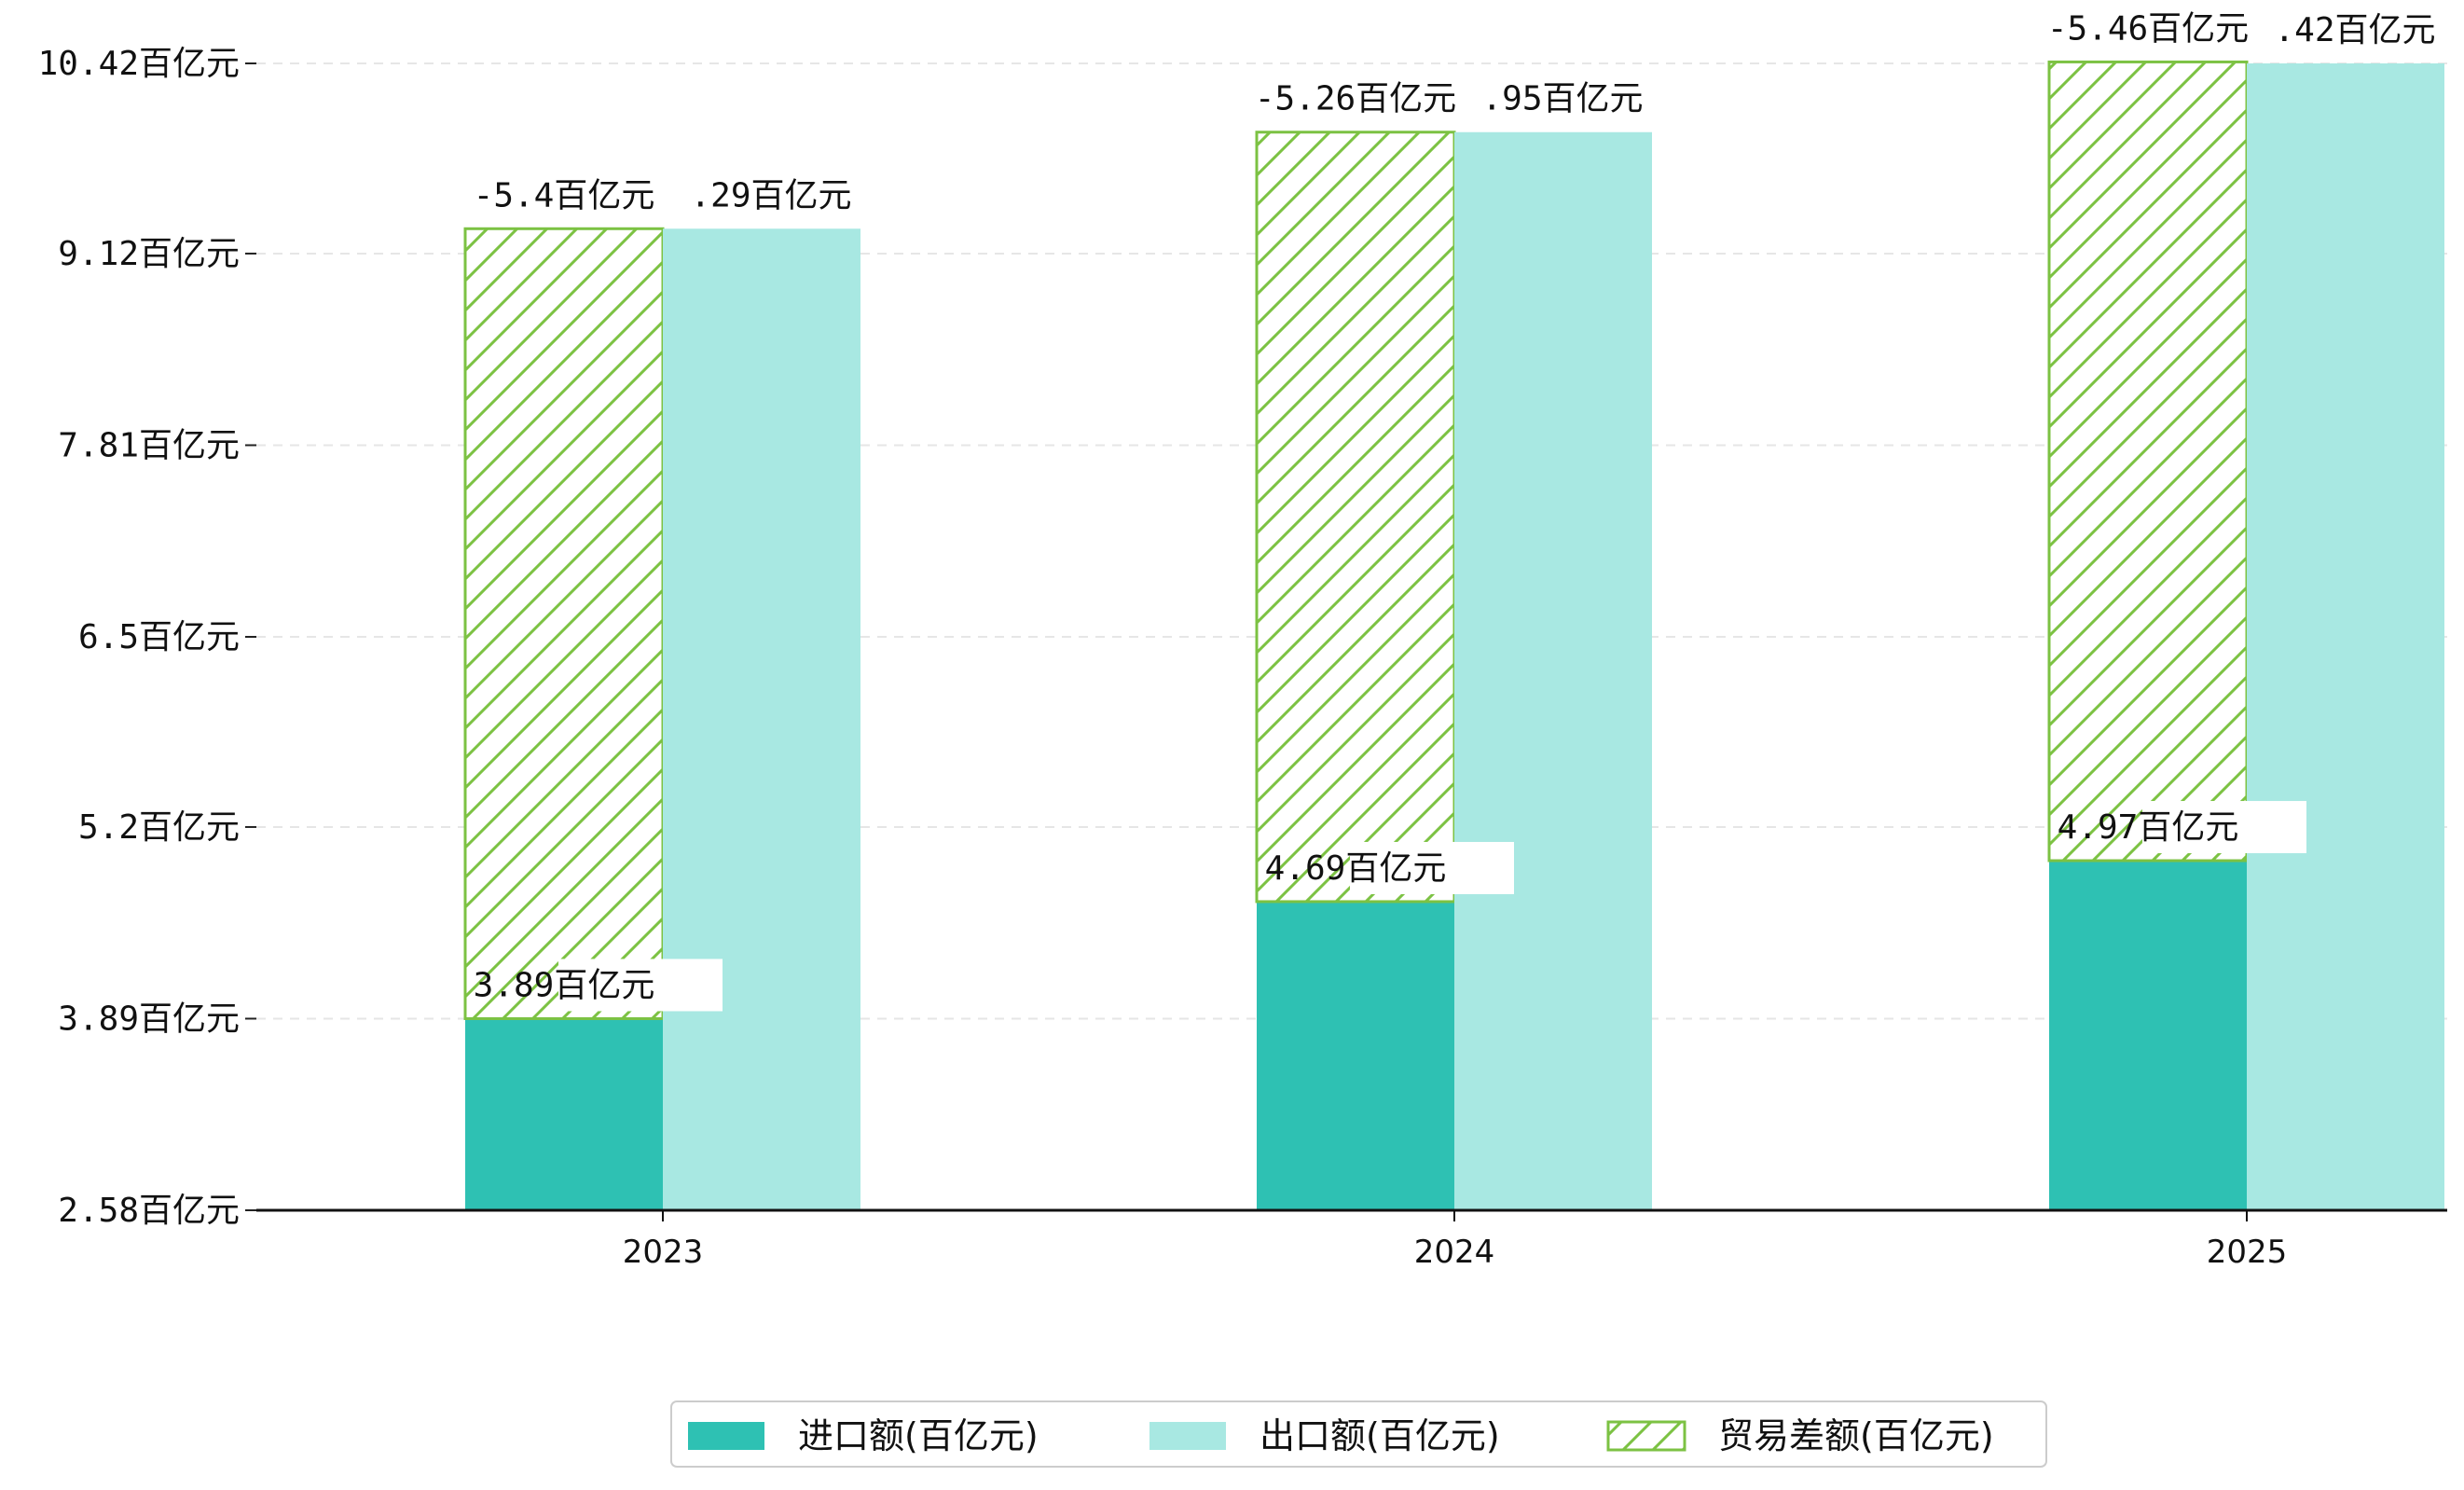  What do you see at coordinates (1356, 868) in the screenshot?
I see `data-label-import-2024: 4.69百亿元` at bounding box center [1356, 868].